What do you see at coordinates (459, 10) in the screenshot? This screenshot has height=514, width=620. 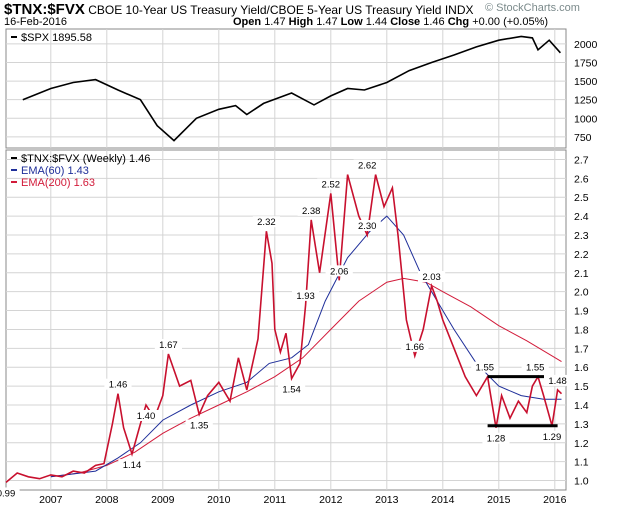 I see `exchange: INDX` at bounding box center [459, 10].